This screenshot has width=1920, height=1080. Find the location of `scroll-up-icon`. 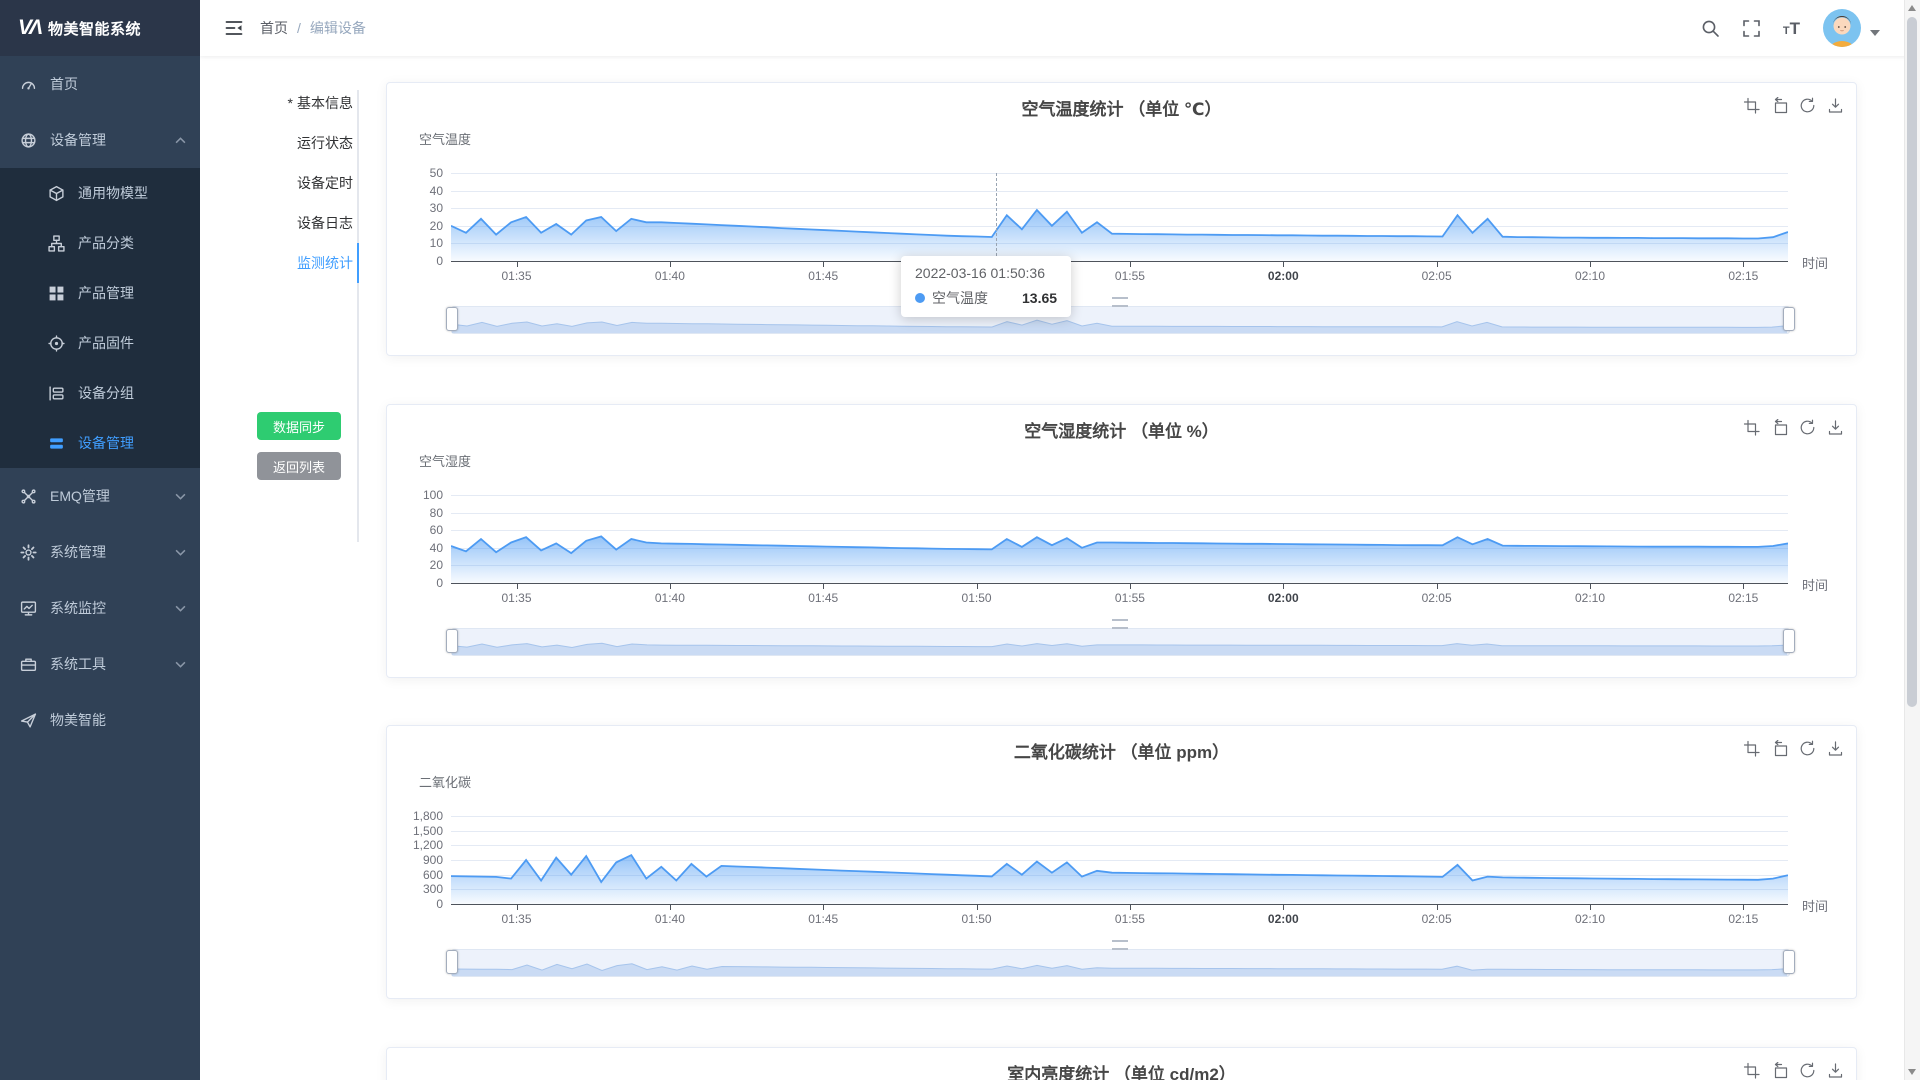

scroll-up-icon is located at coordinates (1912, 8).